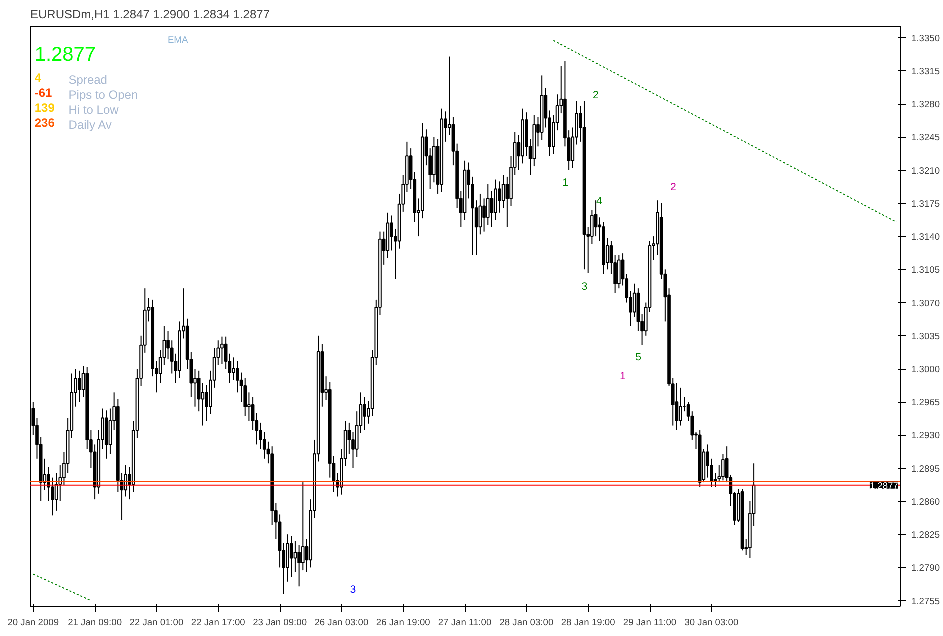 The width and height of the screenshot is (943, 636). Describe the element at coordinates (95, 623) in the screenshot. I see `x-tick-label: 21 Jan 09:00` at that location.